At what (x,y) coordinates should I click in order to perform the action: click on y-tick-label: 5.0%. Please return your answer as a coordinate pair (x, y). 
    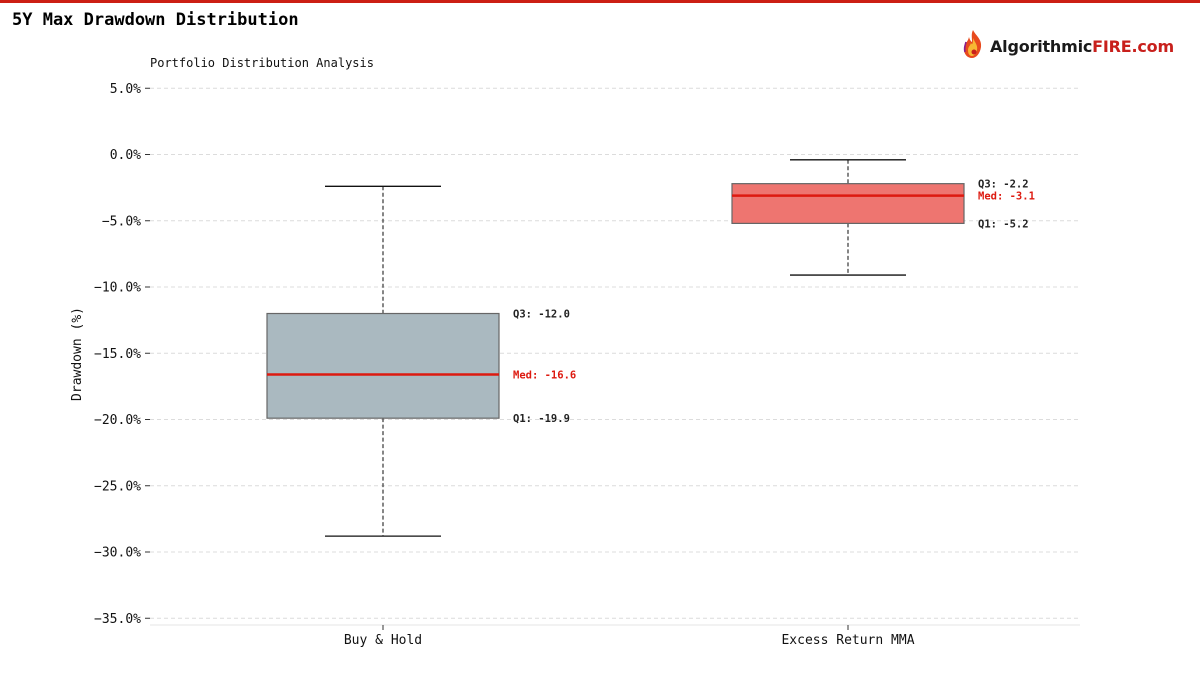
    Looking at the image, I should click on (125, 89).